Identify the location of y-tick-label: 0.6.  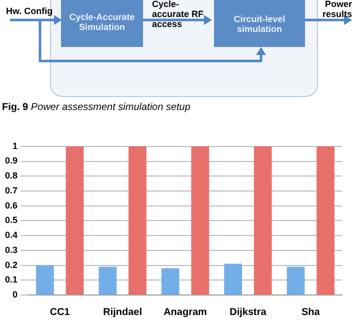
(11, 205).